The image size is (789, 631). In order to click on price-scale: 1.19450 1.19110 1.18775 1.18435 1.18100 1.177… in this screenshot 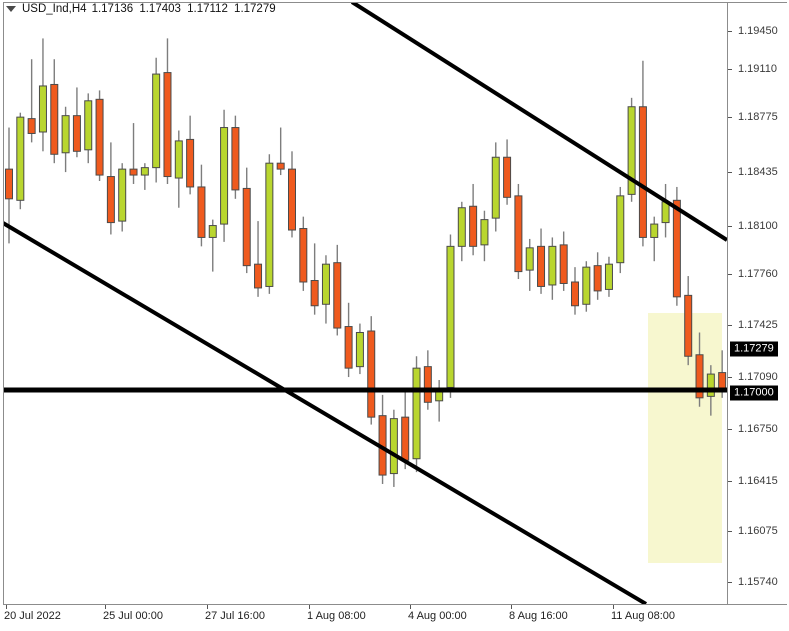, I will do `click(758, 302)`.